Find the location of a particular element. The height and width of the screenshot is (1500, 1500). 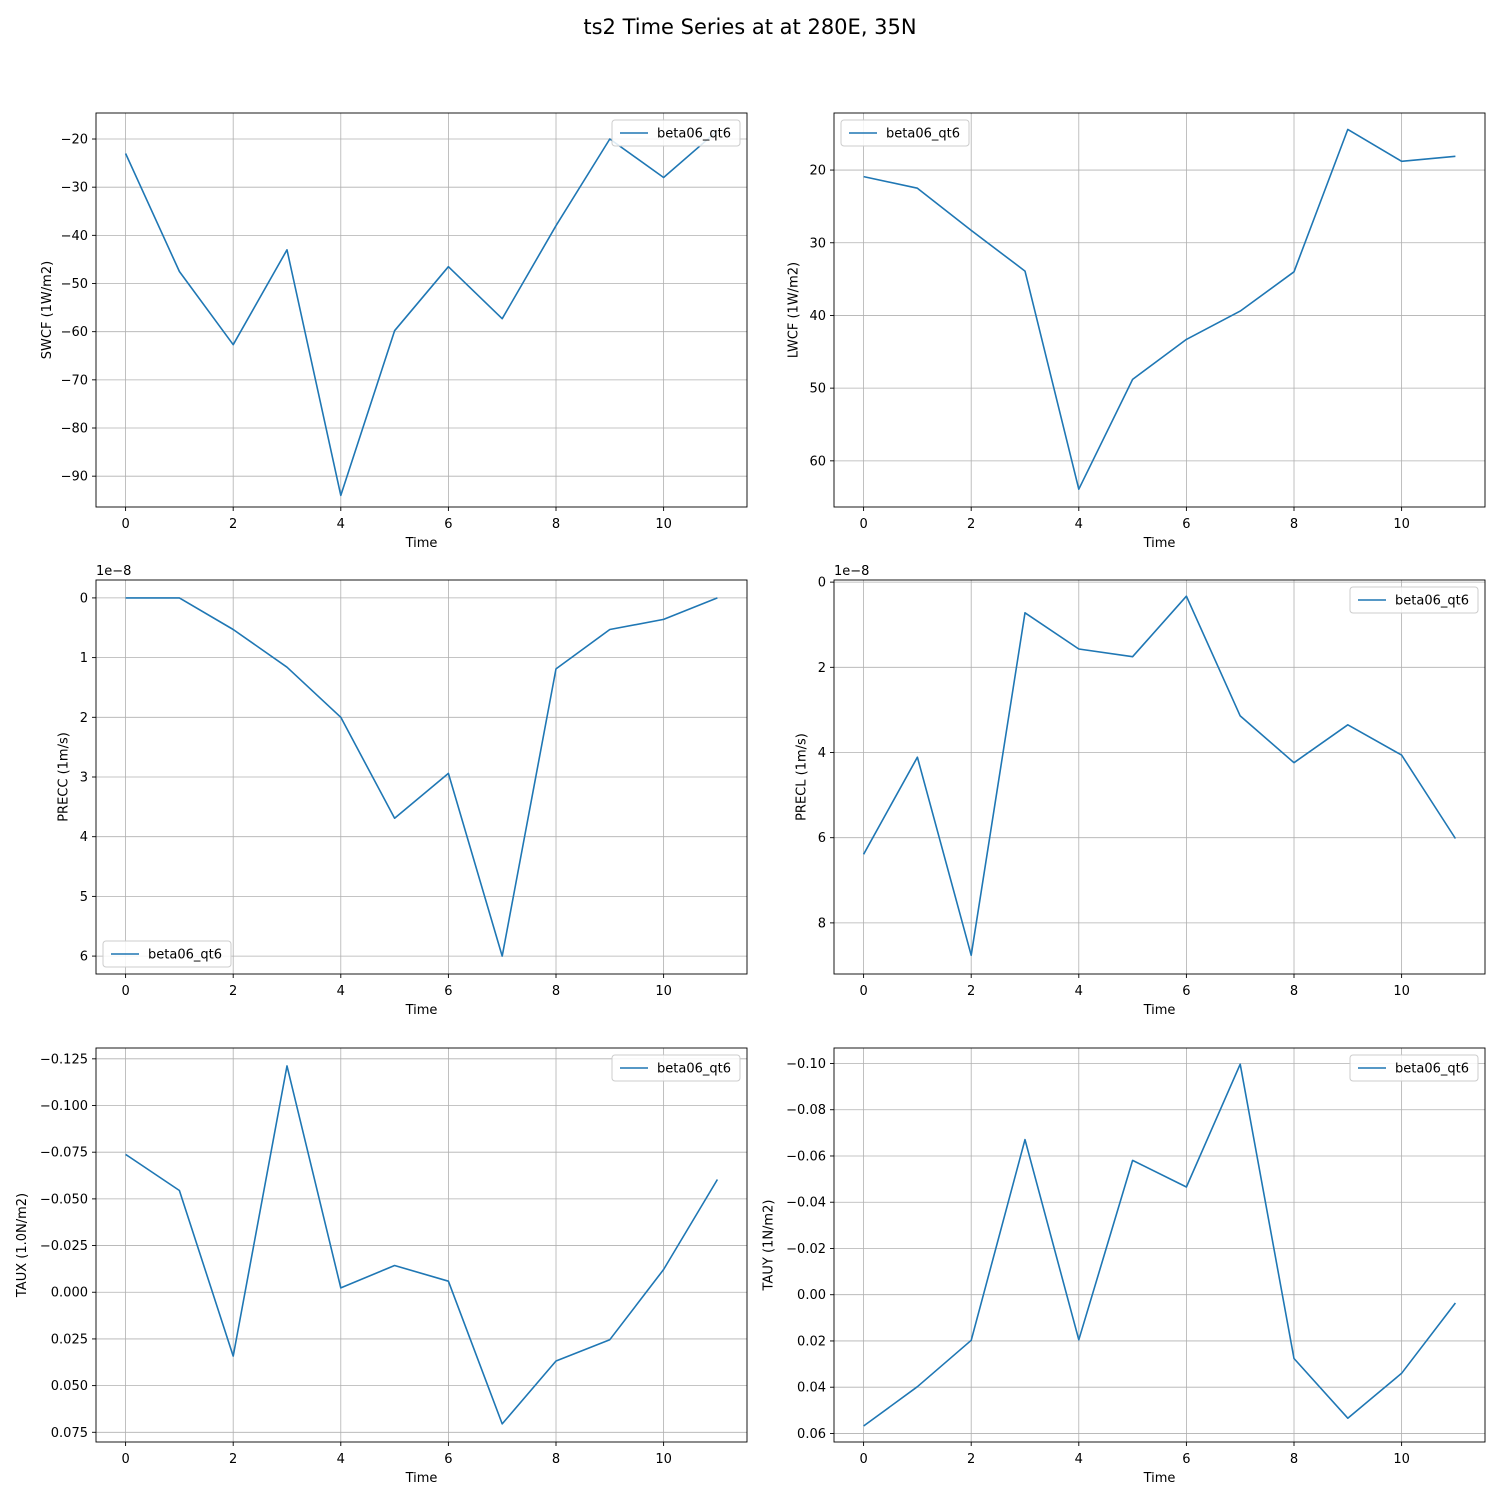

y-tick-label: −0.125 is located at coordinates (64, 1059).